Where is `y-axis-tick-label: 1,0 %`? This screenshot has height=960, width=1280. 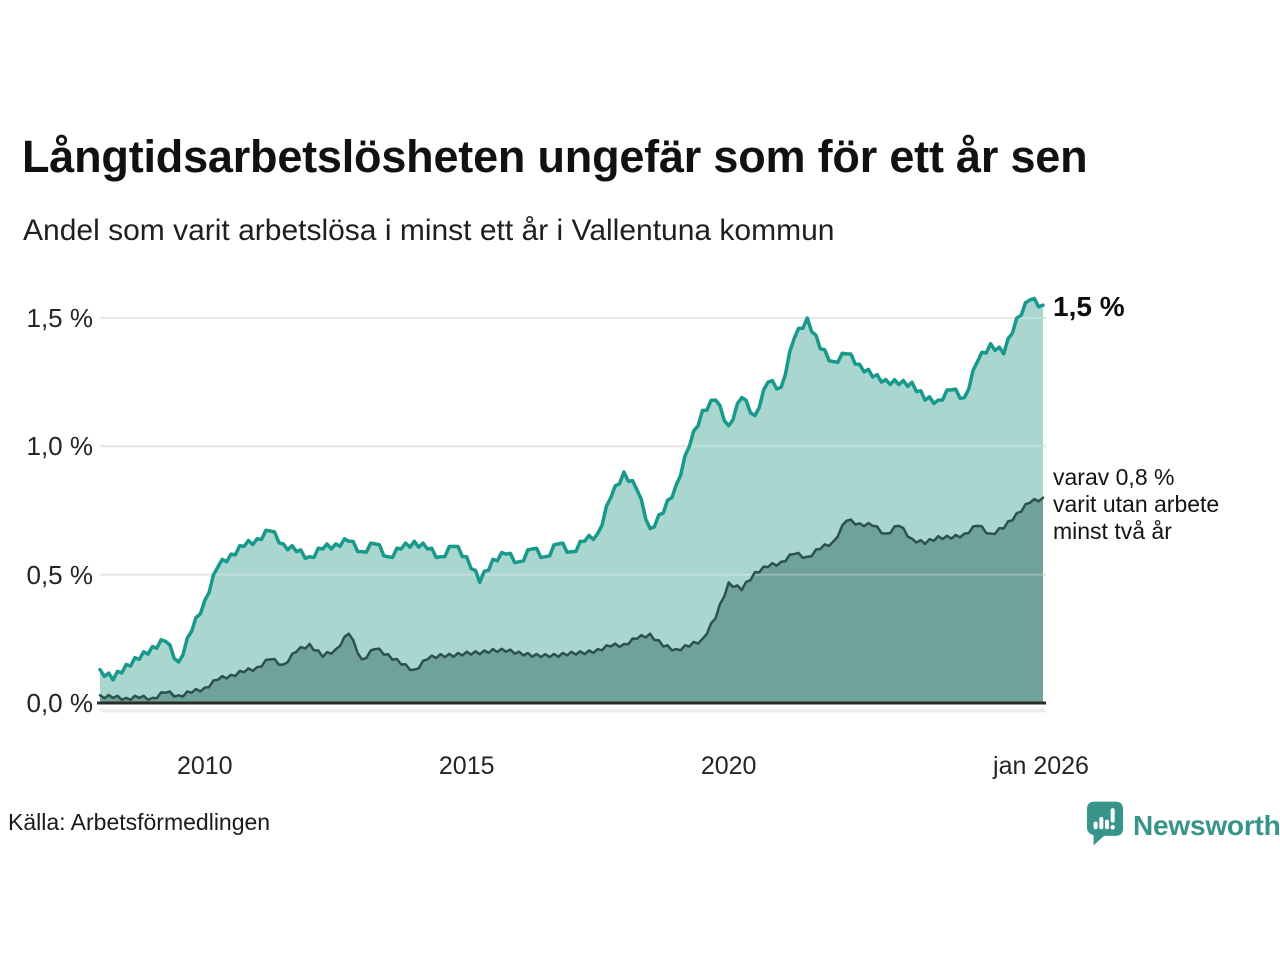 y-axis-tick-label: 1,0 % is located at coordinates (60, 446).